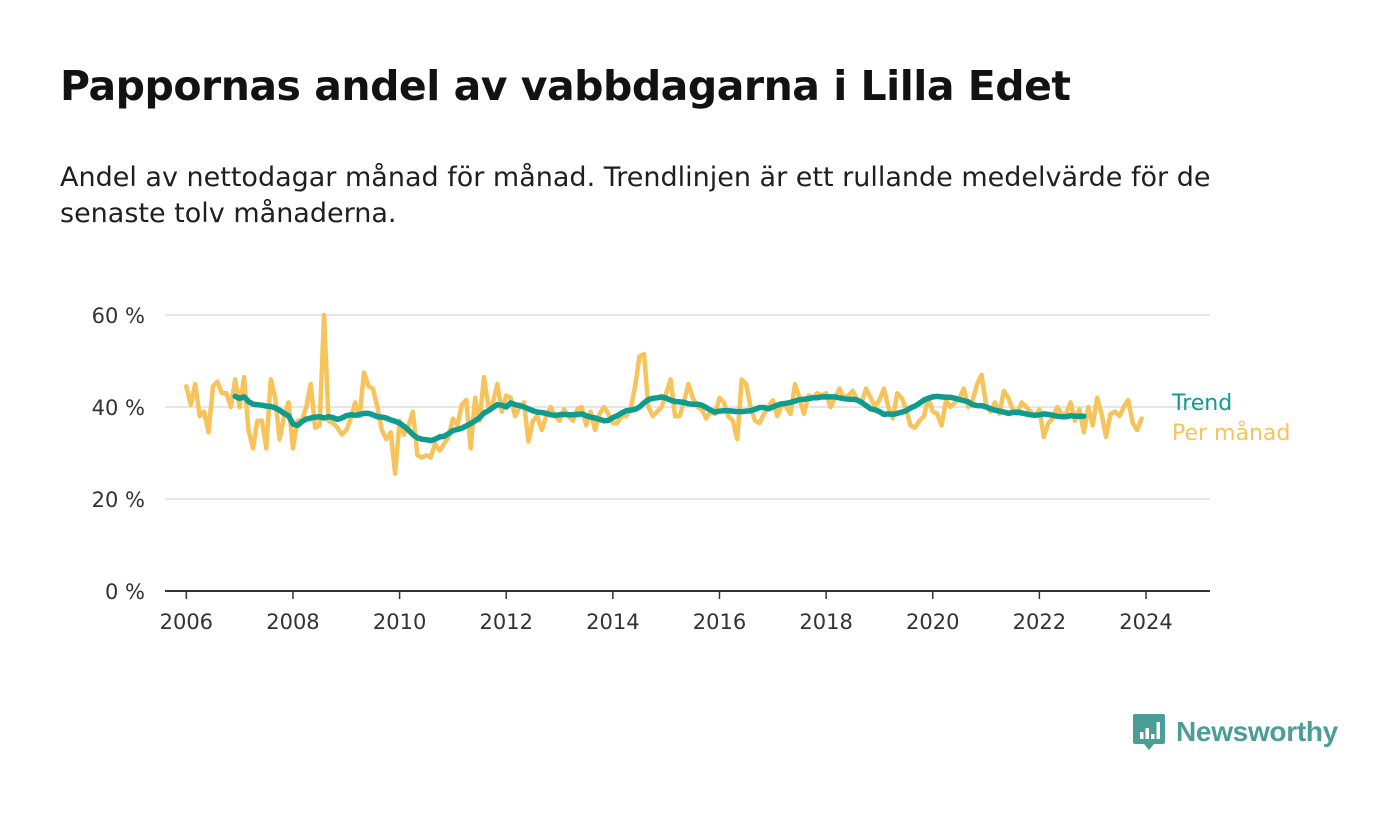 The width and height of the screenshot is (1400, 813). I want to click on x-tick-label: 2020, so click(932, 622).